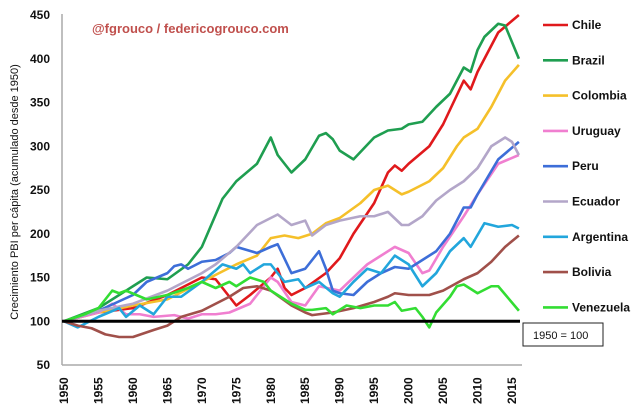 The width and height of the screenshot is (638, 418). What do you see at coordinates (340, 390) in the screenshot?
I see `x-tick-label: 1990` at bounding box center [340, 390].